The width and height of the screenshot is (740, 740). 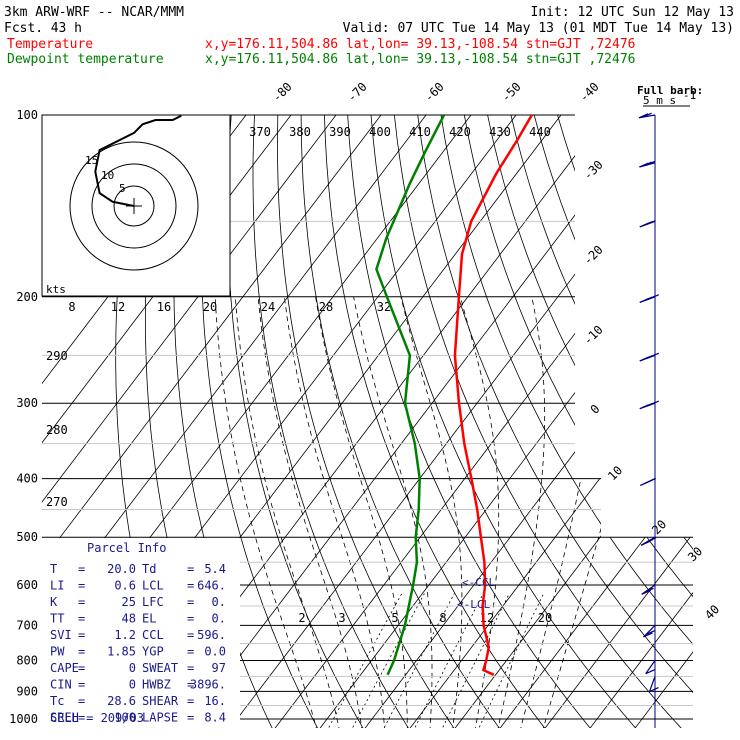 What do you see at coordinates (27, 479) in the screenshot?
I see `pressure-label-400: 400` at bounding box center [27, 479].